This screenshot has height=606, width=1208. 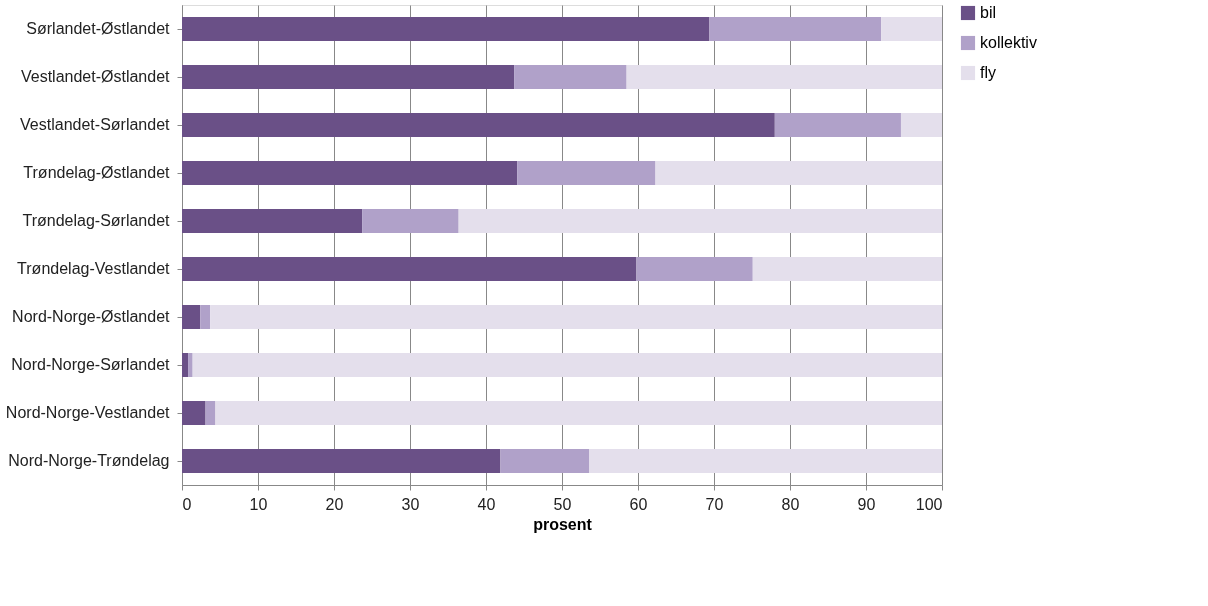 What do you see at coordinates (562, 504) in the screenshot?
I see `x-tick-label: 50` at bounding box center [562, 504].